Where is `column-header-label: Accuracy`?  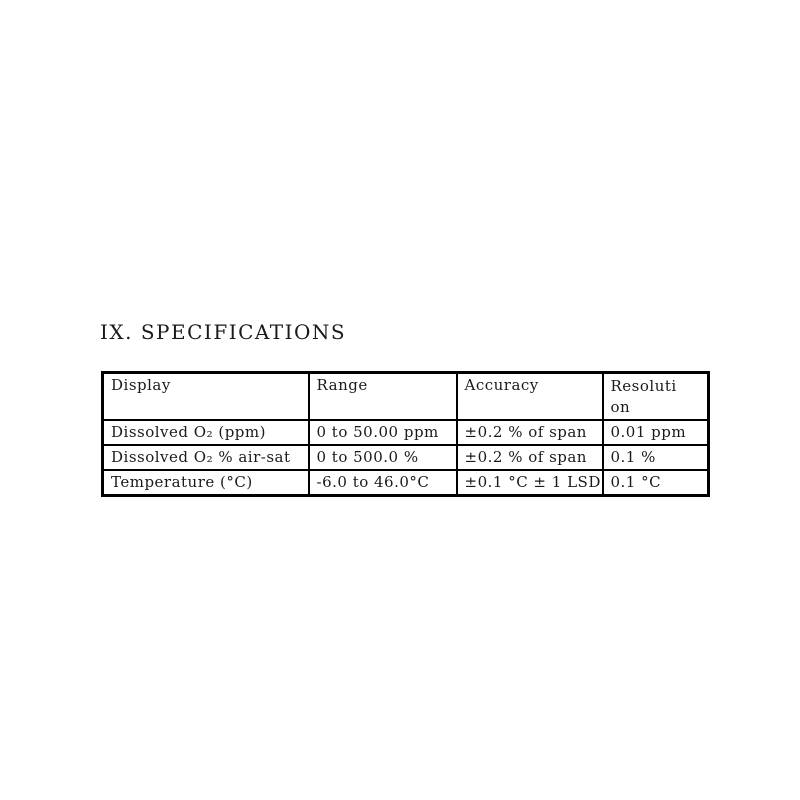 column-header-label: Accuracy is located at coordinates (501, 385).